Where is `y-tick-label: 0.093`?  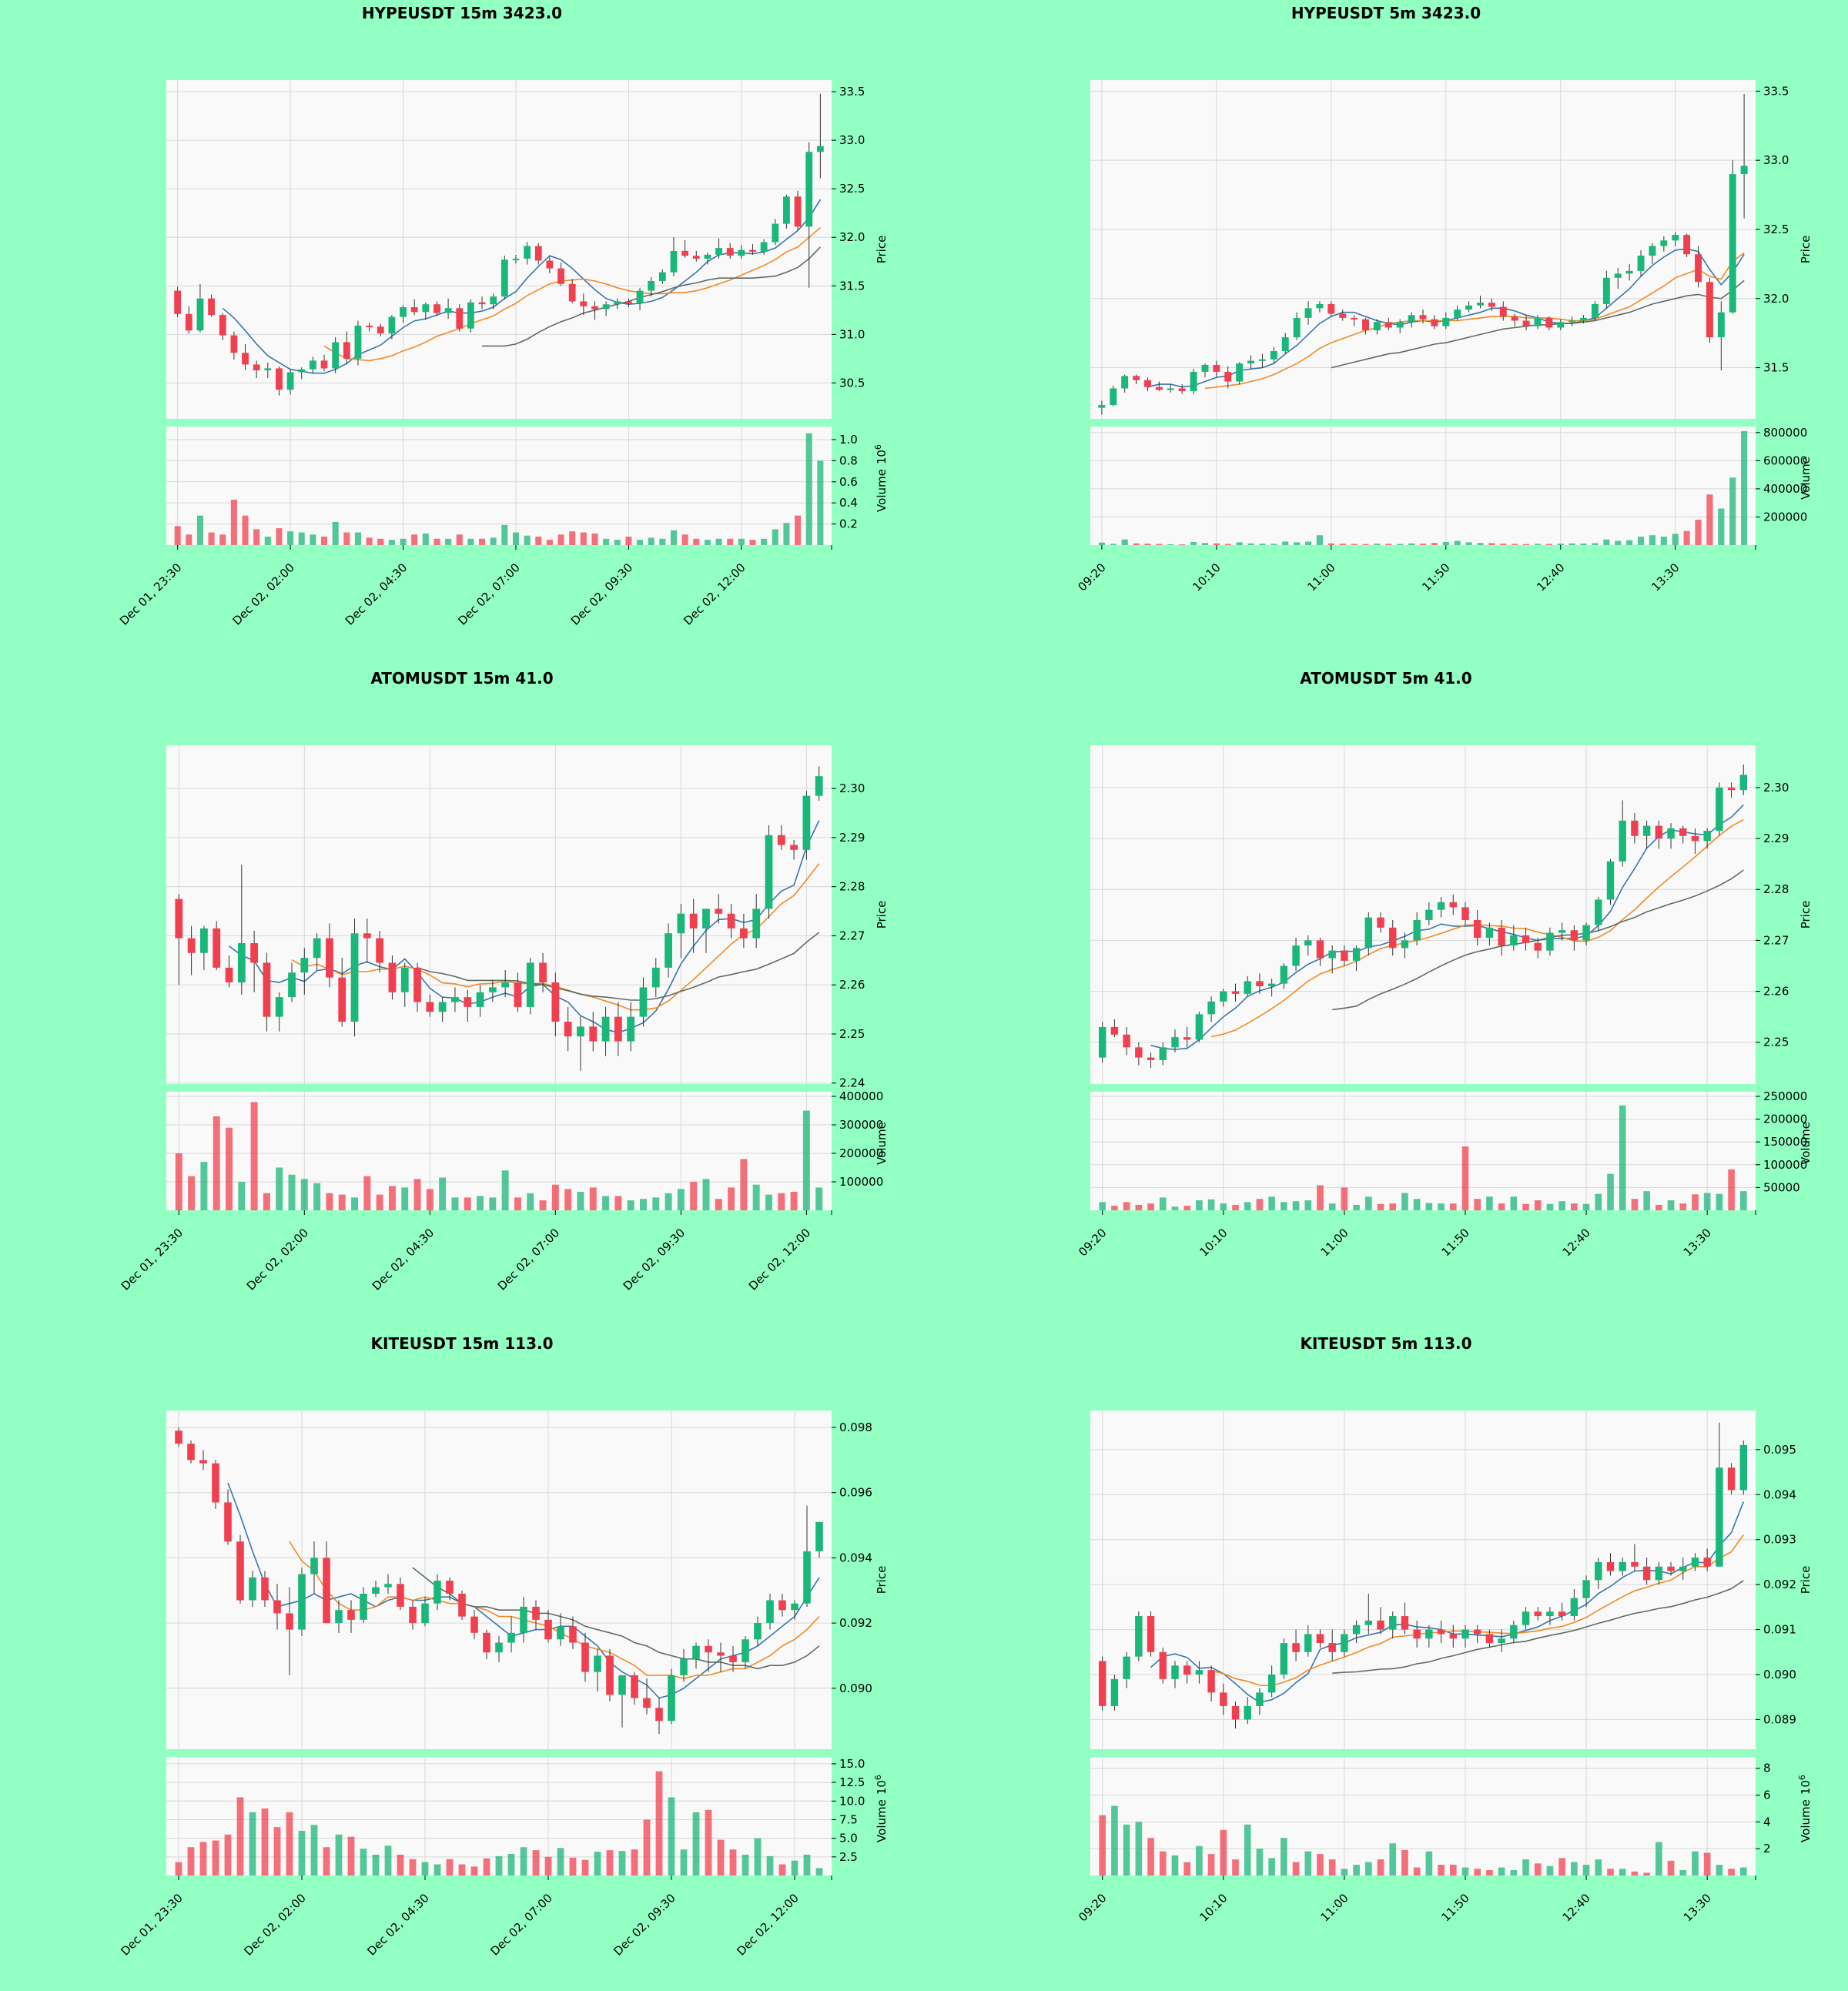 y-tick-label: 0.093 is located at coordinates (1780, 1540).